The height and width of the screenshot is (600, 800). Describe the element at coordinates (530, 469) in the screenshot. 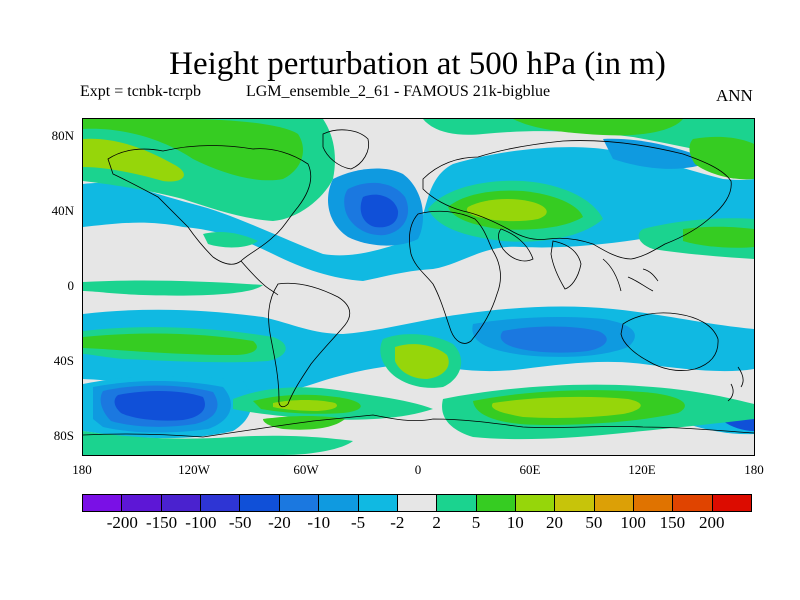

I see `lon-label: 60E` at that location.